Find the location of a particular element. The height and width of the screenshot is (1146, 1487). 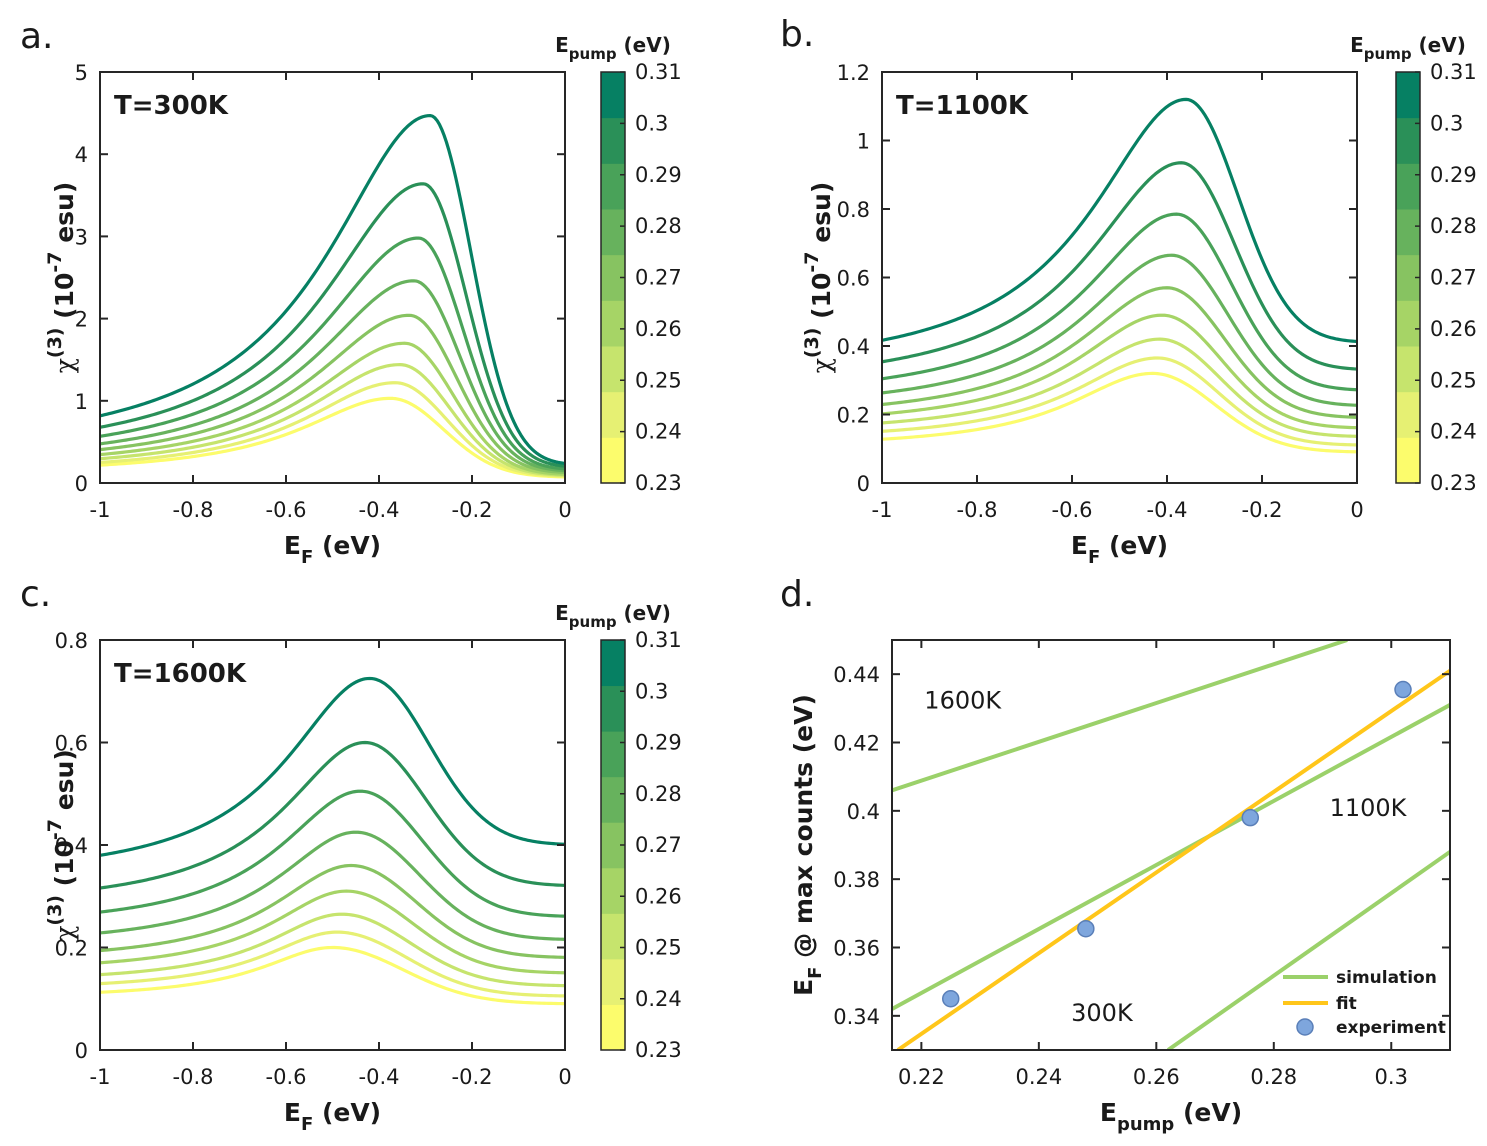

line-label-1100K: 1100K is located at coordinates (1369, 808).